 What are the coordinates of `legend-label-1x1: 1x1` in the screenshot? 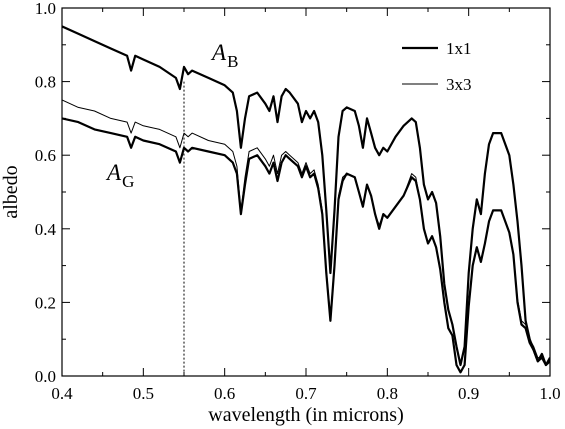 It's located at (459, 48).